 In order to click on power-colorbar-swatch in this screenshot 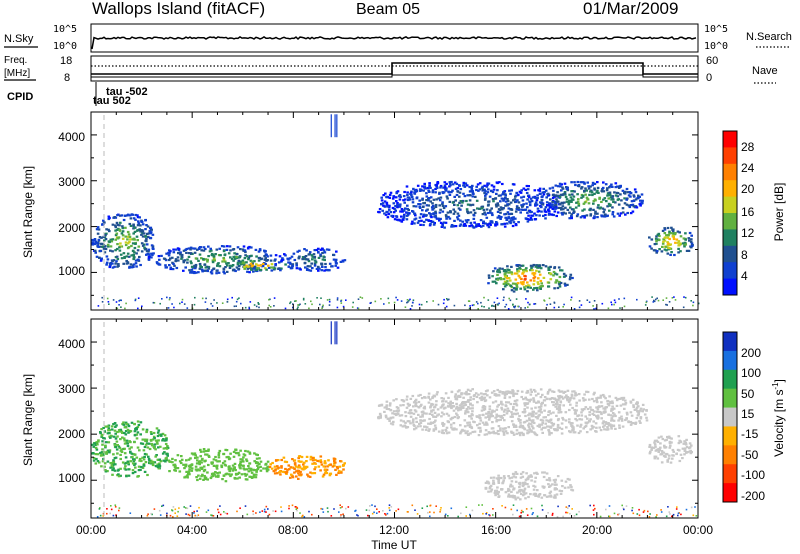, I will do `click(730, 238)`.